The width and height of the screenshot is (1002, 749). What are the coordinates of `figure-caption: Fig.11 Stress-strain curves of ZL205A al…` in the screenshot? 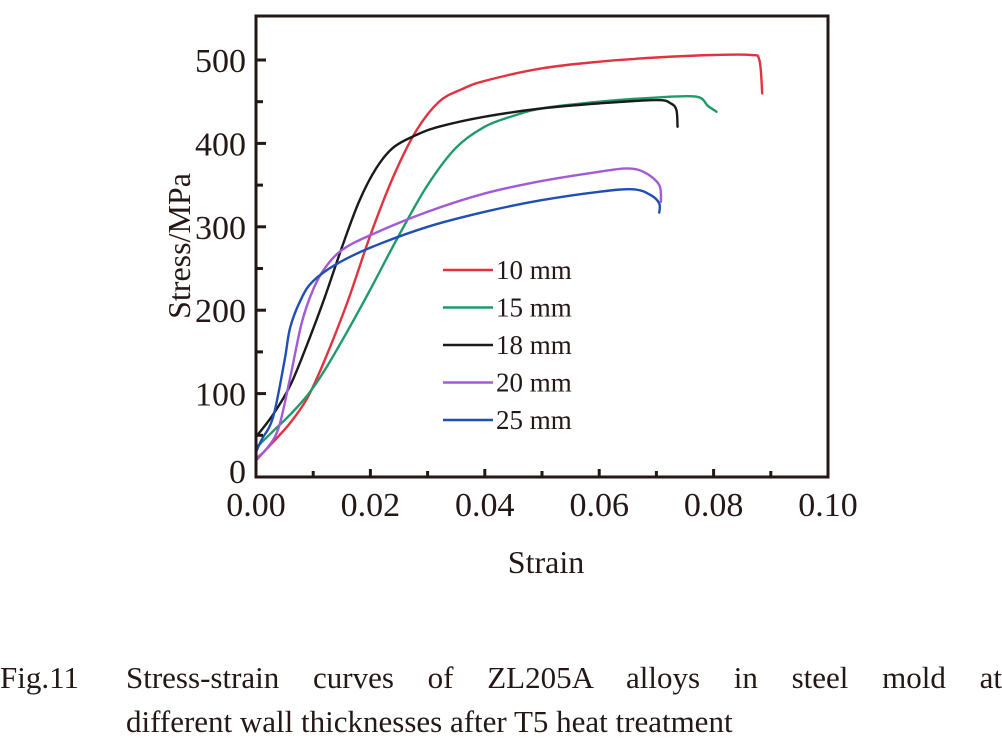 It's located at (501, 678).